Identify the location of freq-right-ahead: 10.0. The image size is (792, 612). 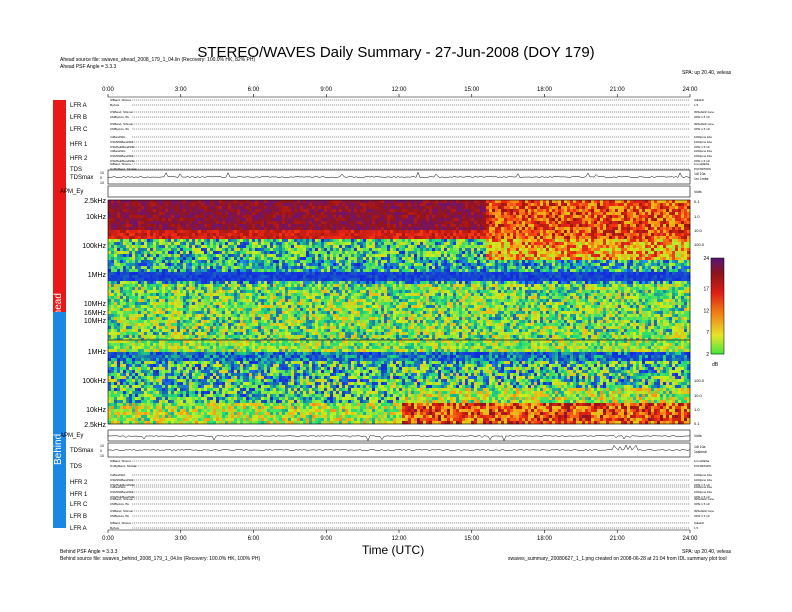
(698, 230).